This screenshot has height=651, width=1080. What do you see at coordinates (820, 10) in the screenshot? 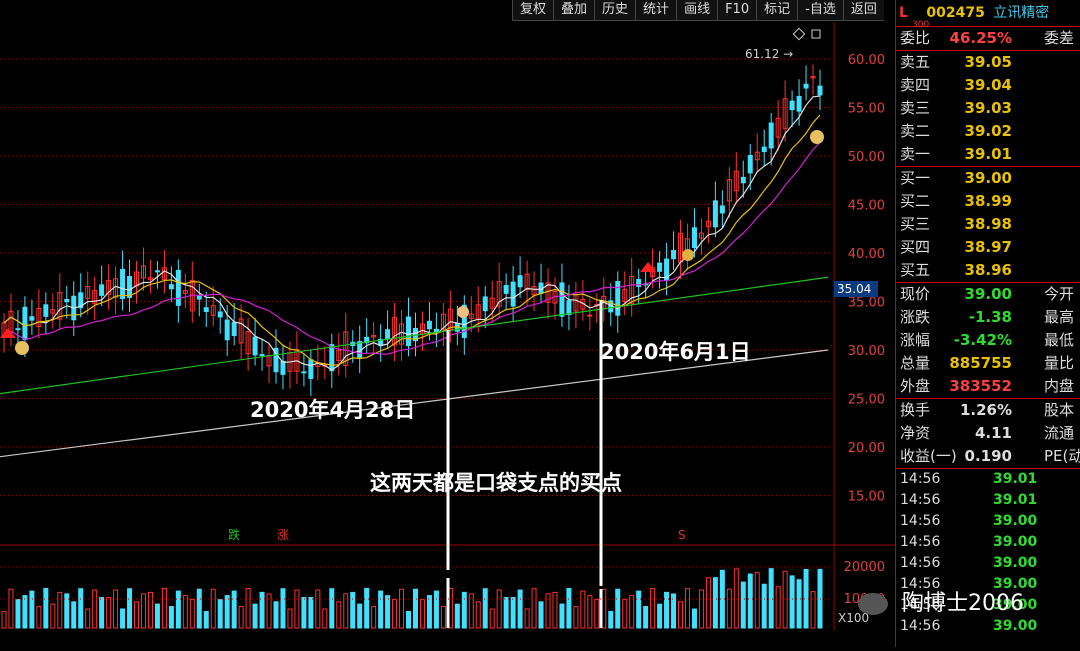
I see `toolbar-watchlist-button: -自选` at bounding box center [820, 10].